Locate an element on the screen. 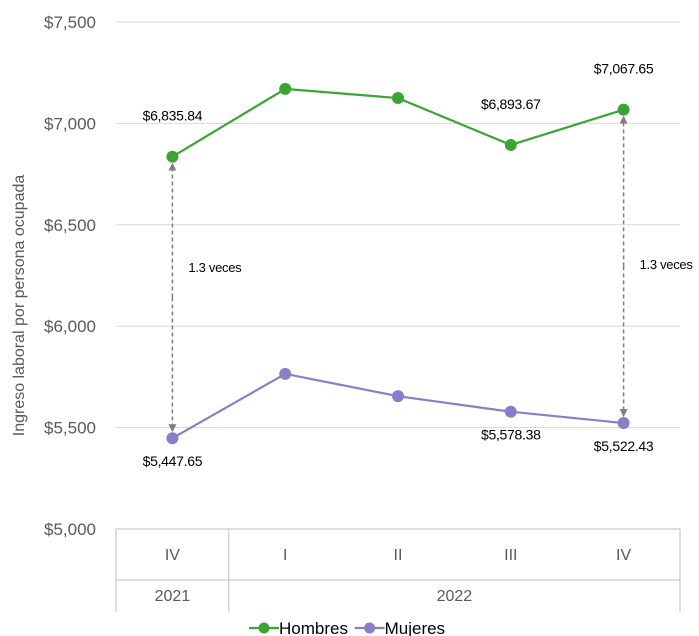 This screenshot has height=636, width=699. y-tick-label: $5,500 is located at coordinates (70, 428).